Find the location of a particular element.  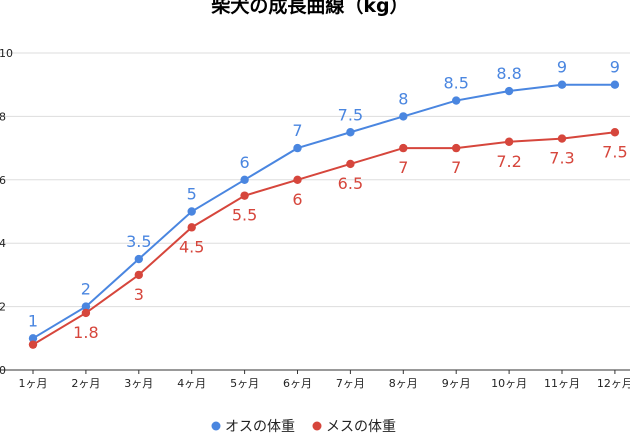

data-label: 1 is located at coordinates (33, 320).